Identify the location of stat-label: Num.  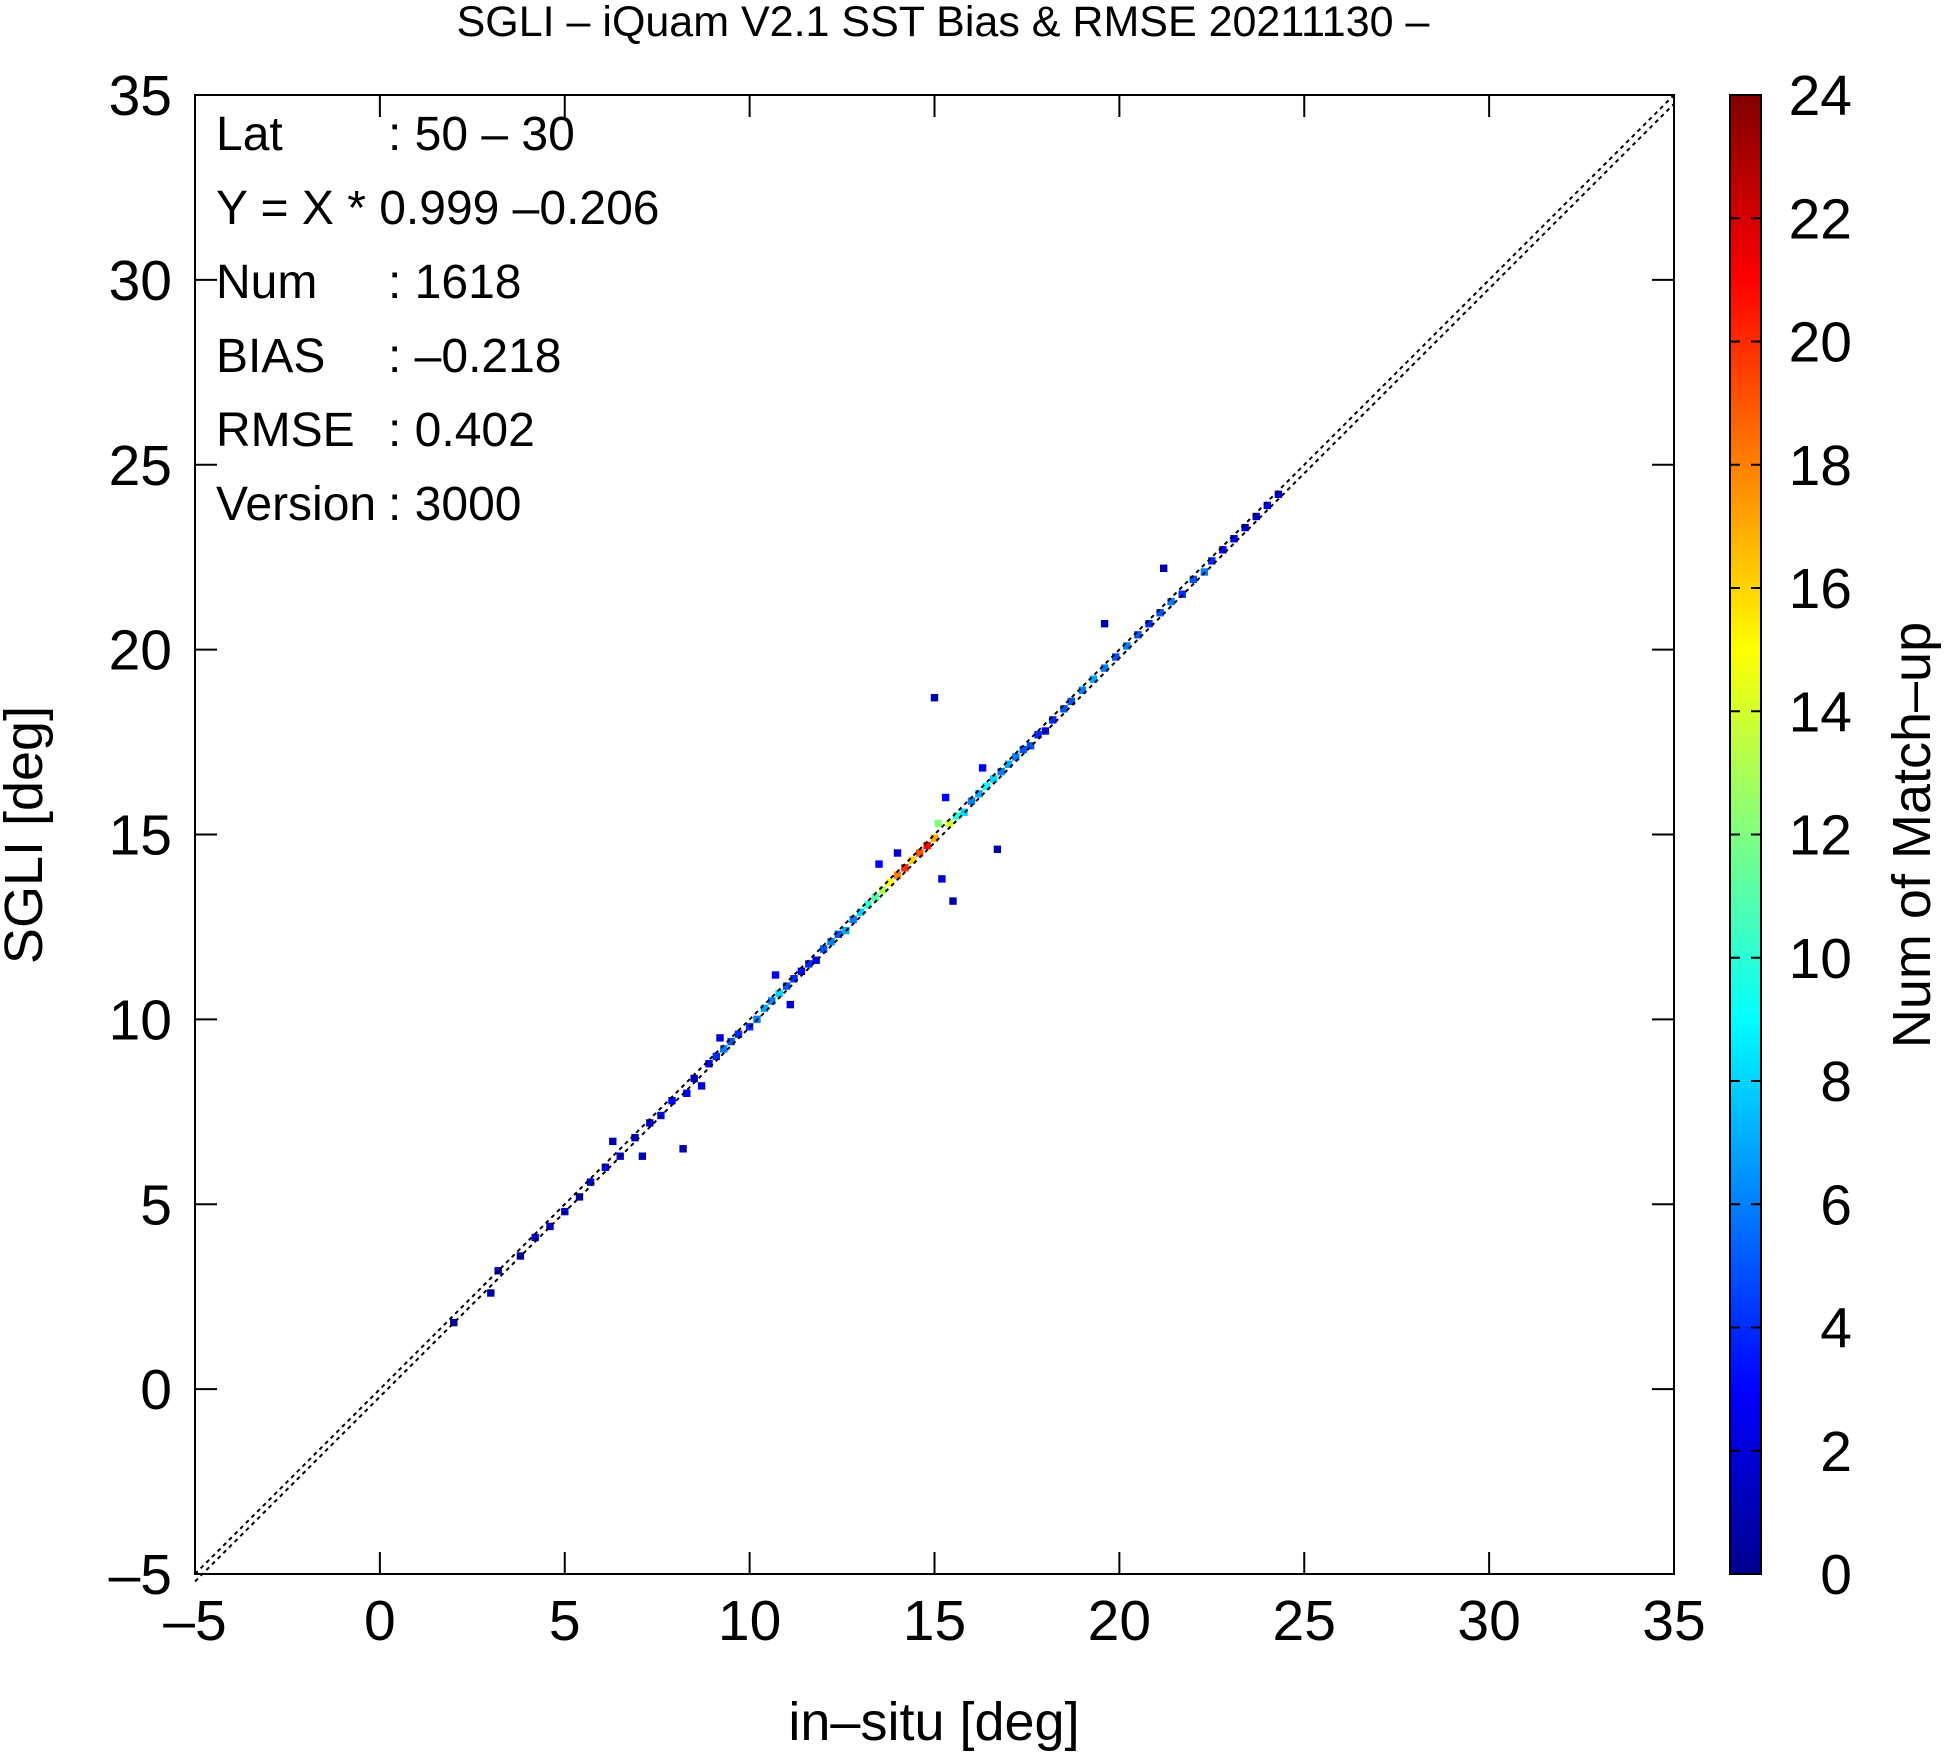
(266, 282).